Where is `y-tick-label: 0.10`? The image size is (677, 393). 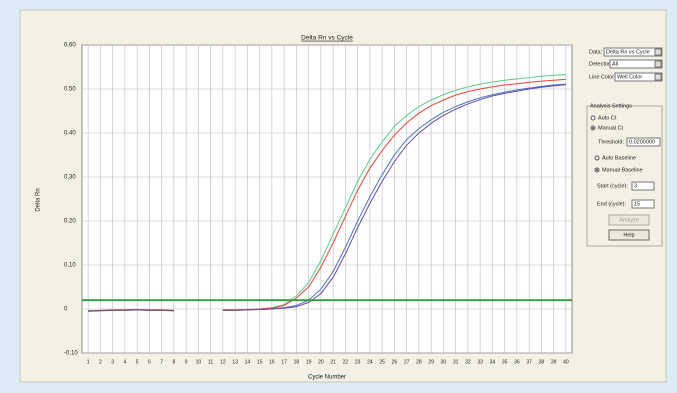 y-tick-label: 0.10 is located at coordinates (70, 266).